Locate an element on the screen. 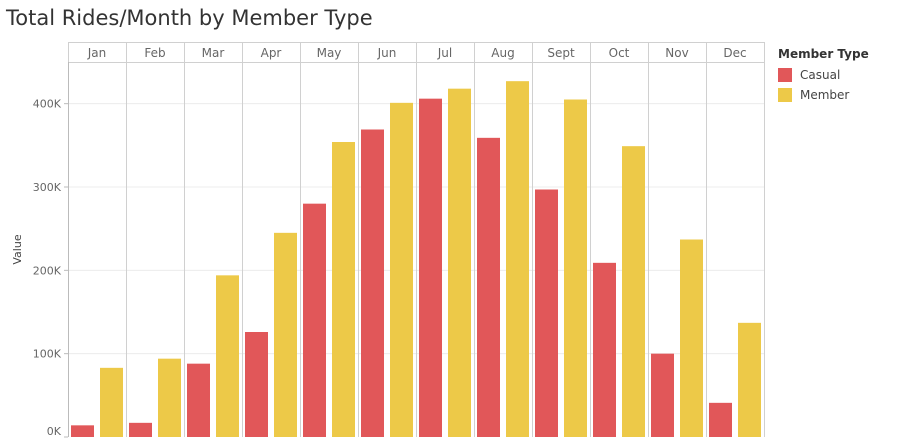 The width and height of the screenshot is (916, 439). x-axis-headers: Jan Feb Mar Apr May Jun Jul Aug Sept Oct Nov Dec is located at coordinates (417, 53).